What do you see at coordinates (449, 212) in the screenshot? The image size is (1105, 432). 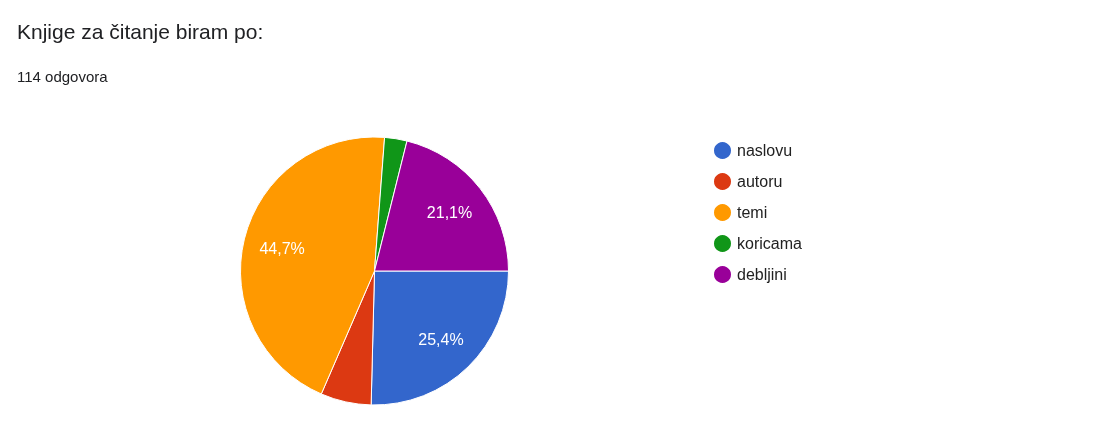 I see `data-label: 21,1%` at bounding box center [449, 212].